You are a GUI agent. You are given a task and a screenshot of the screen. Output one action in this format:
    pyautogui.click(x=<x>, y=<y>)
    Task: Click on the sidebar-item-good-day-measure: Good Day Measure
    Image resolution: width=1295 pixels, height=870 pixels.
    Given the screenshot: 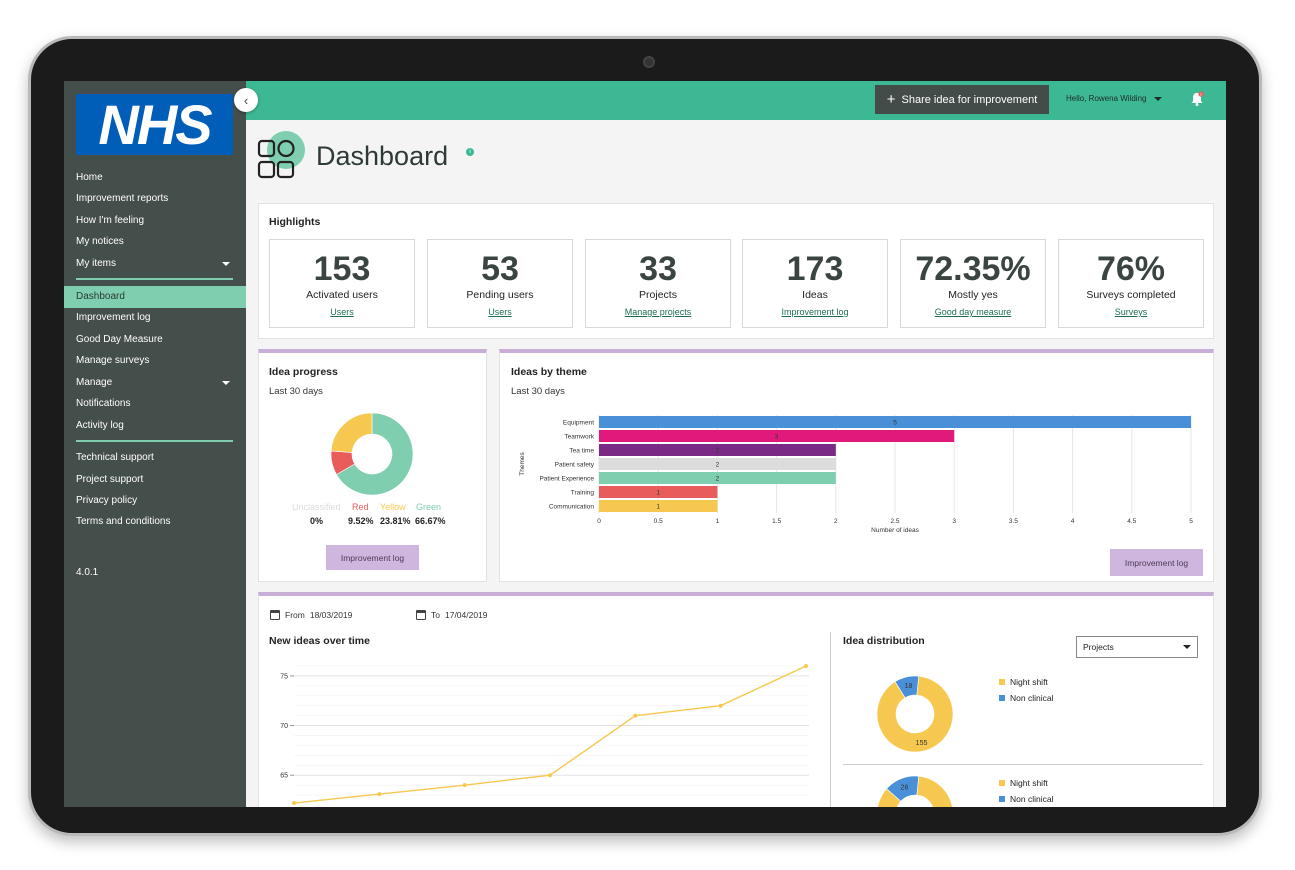 What is the action you would take?
    pyautogui.click(x=155, y=340)
    